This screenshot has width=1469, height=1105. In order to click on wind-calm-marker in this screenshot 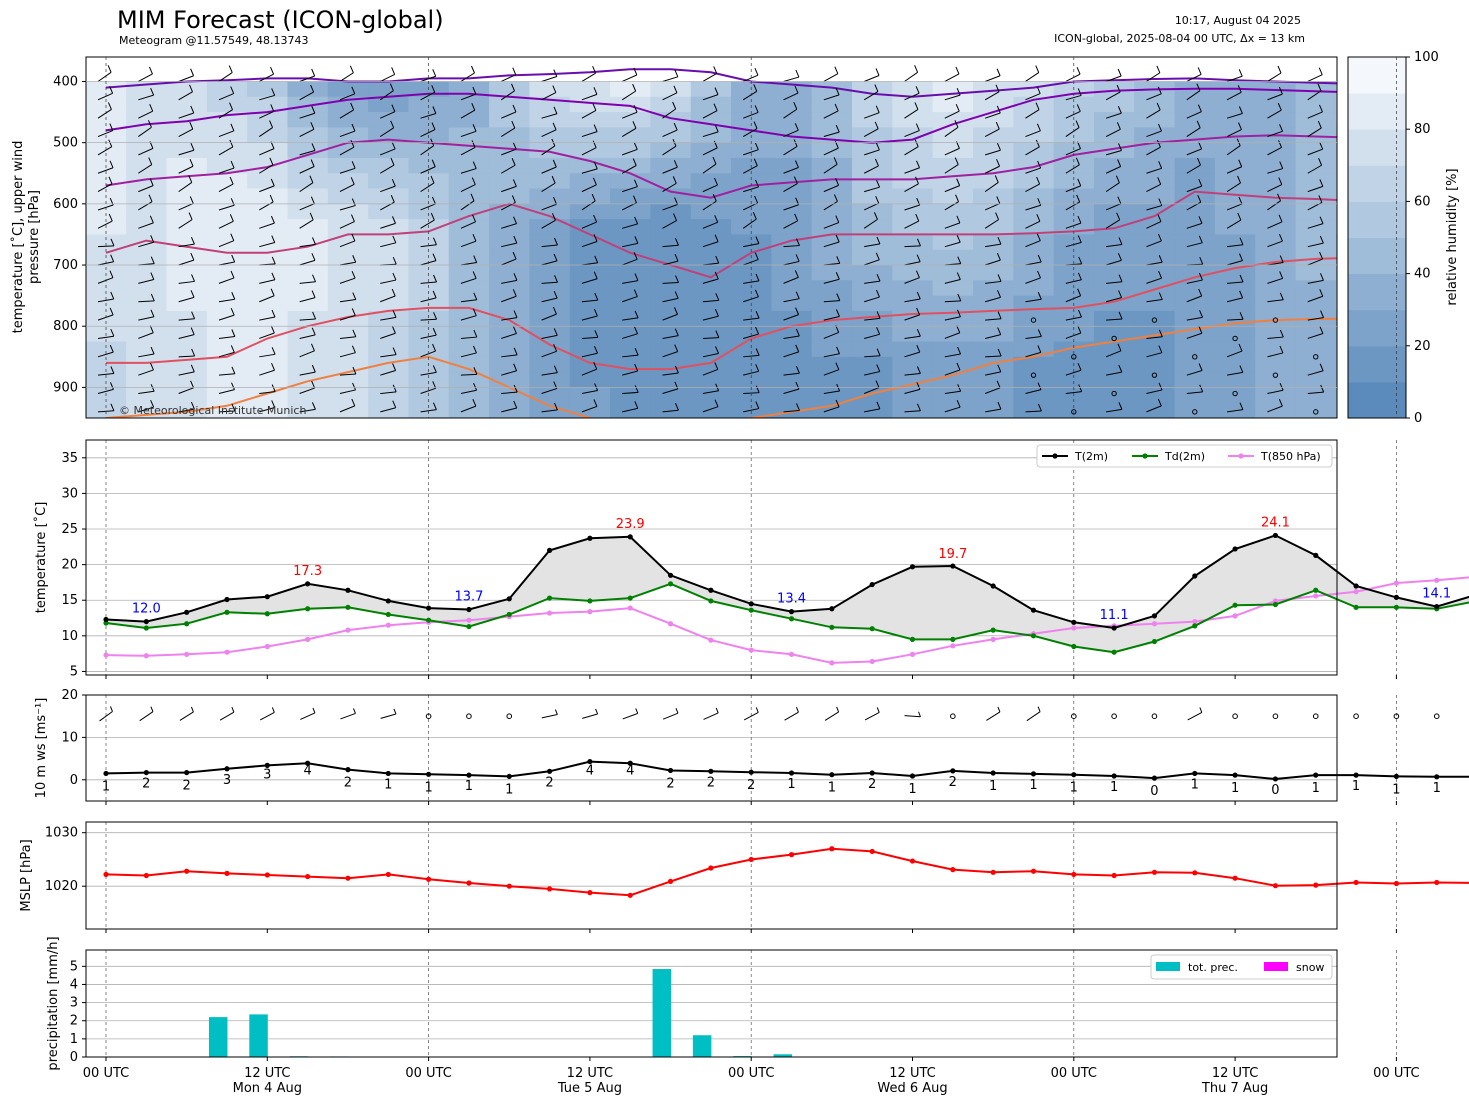, I will do `click(1436, 716)`.